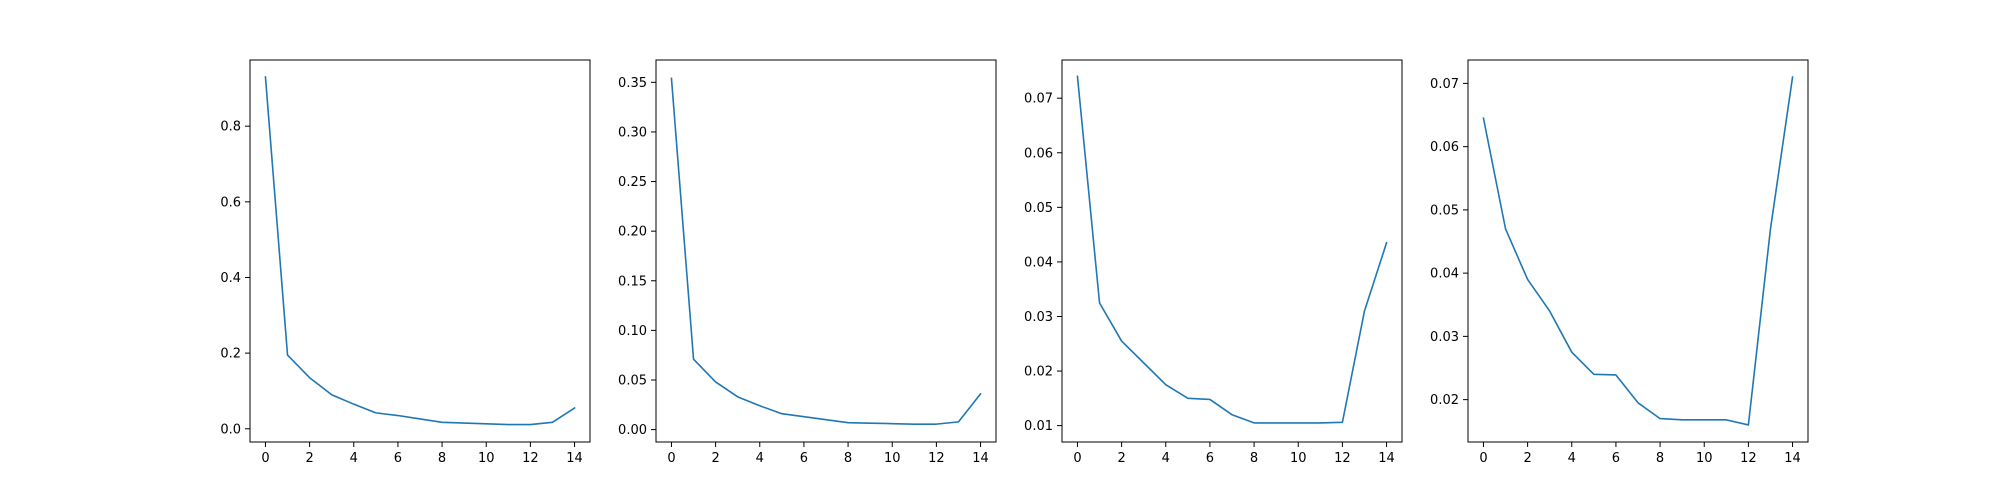 The height and width of the screenshot is (500, 2000). I want to click on y-tick-label: 0.00, so click(632, 430).